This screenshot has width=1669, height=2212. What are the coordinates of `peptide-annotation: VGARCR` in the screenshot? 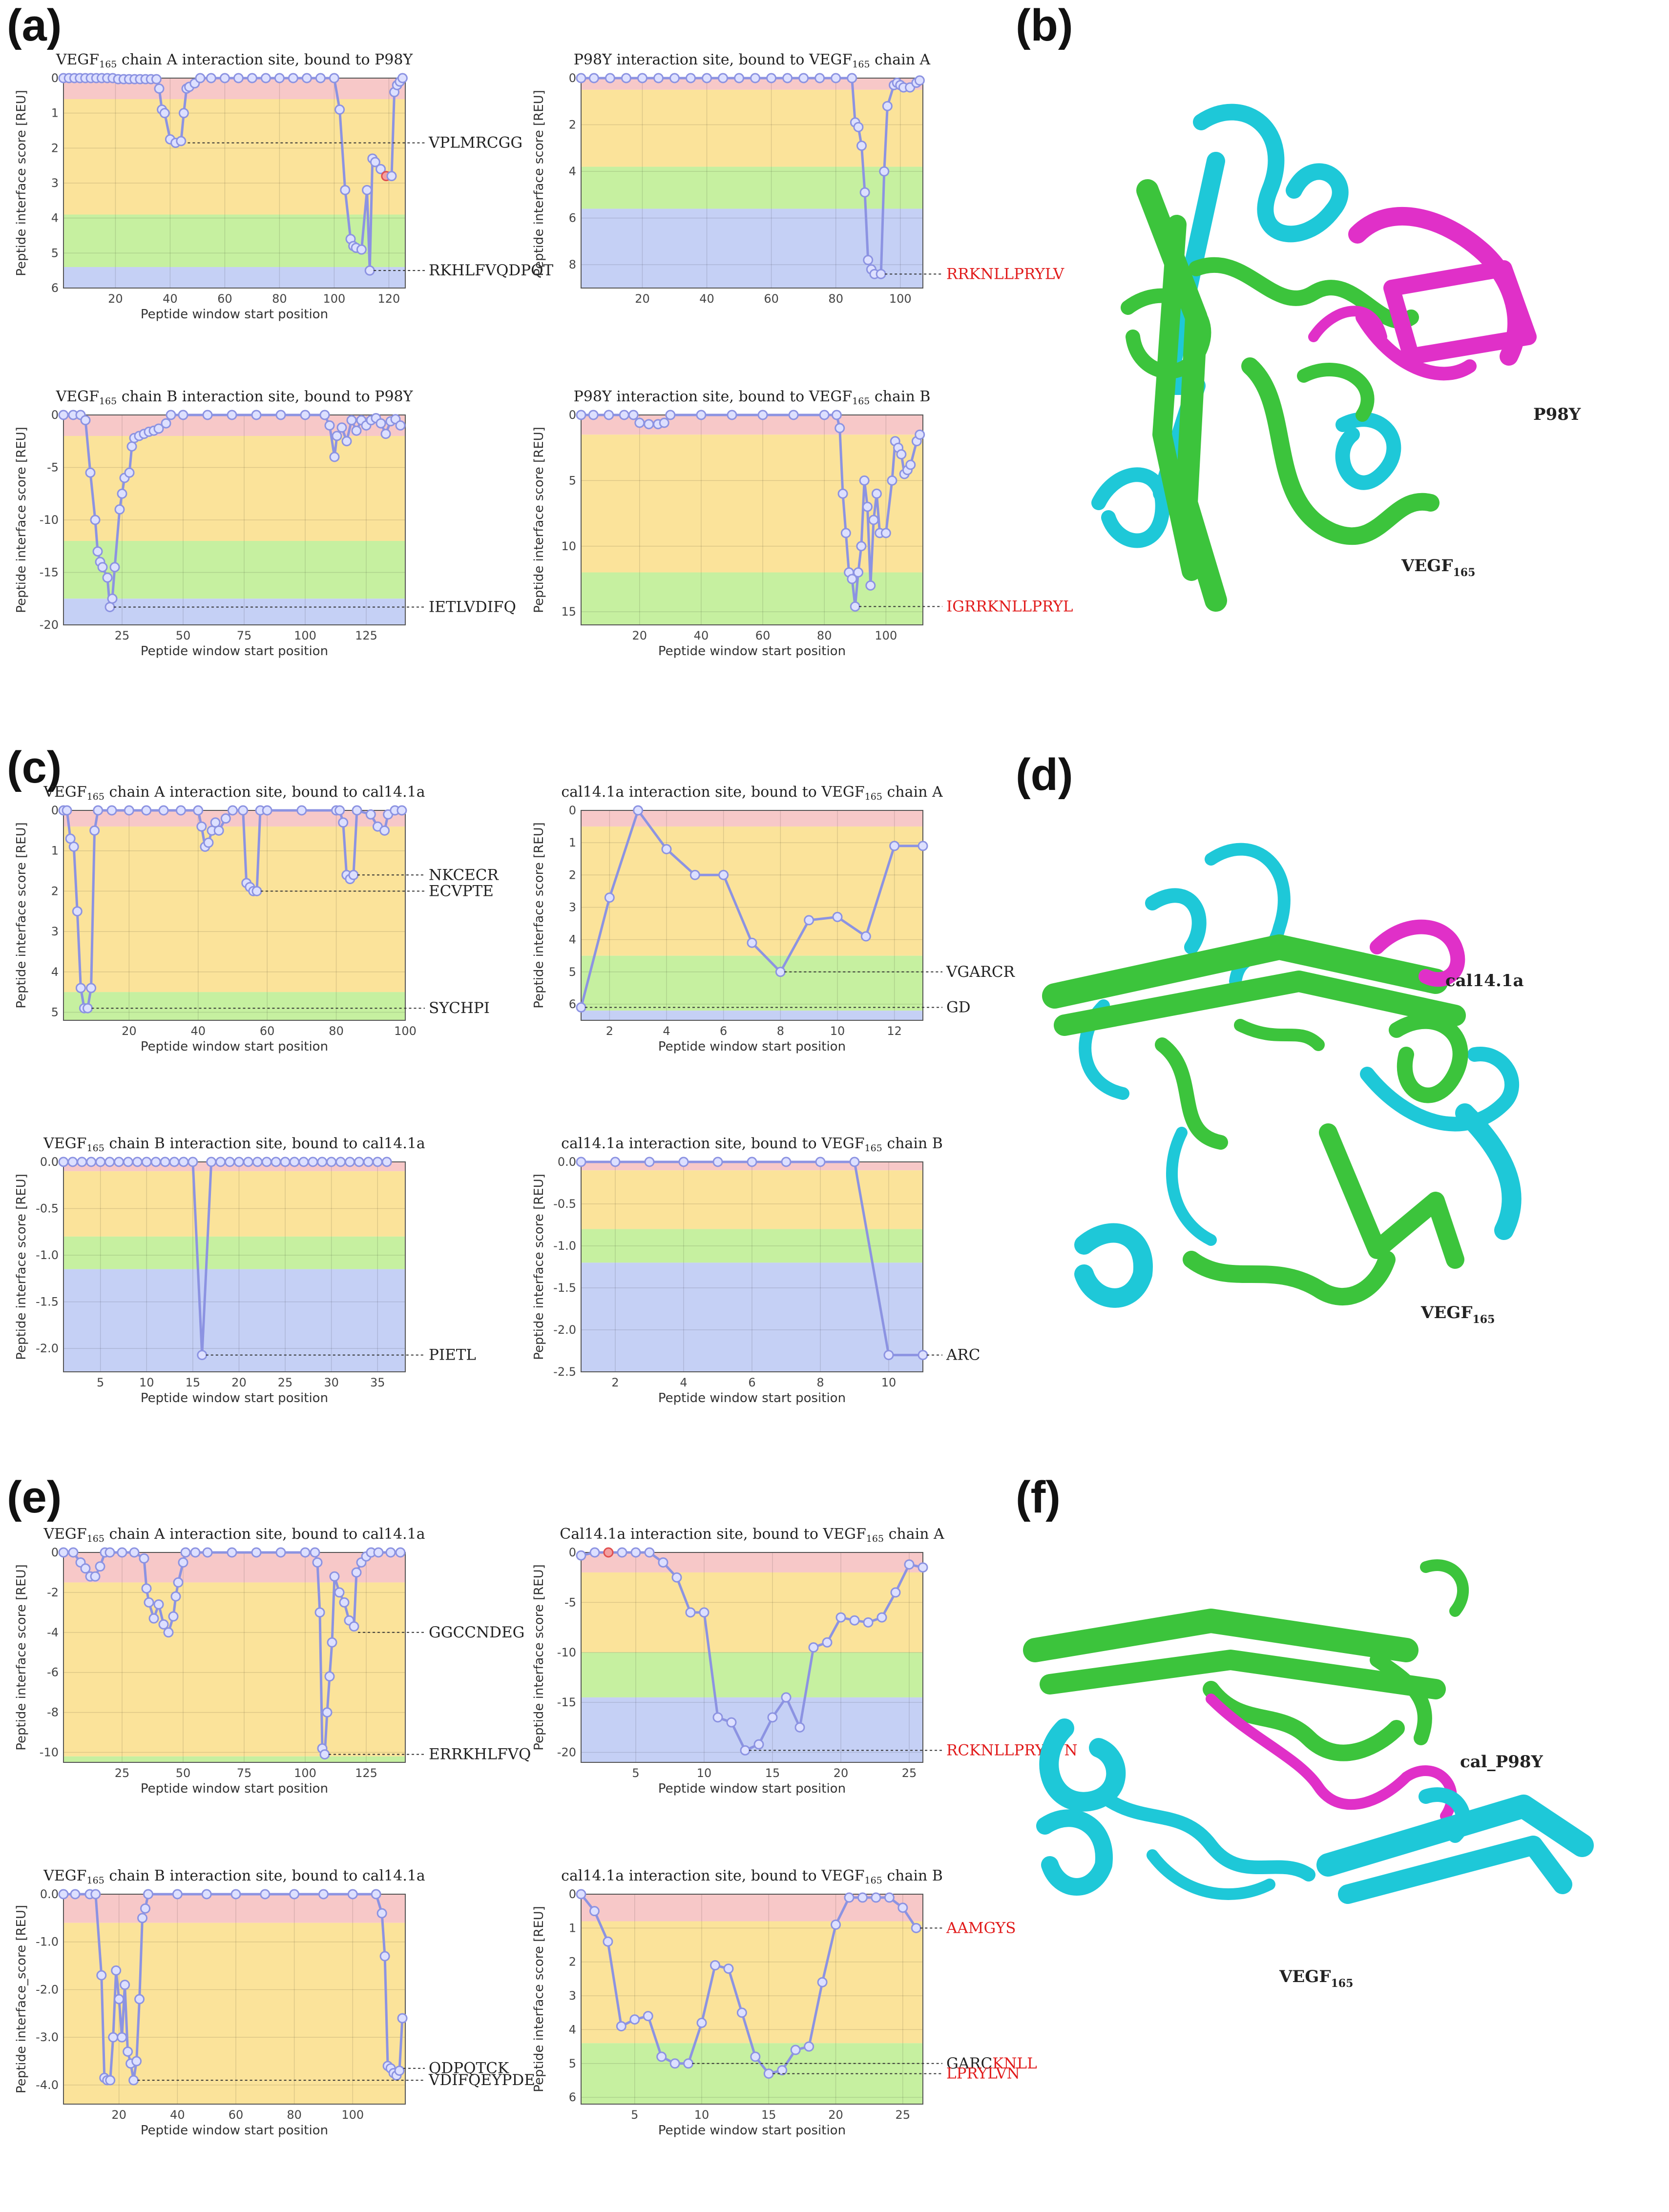 It's located at (981, 972).